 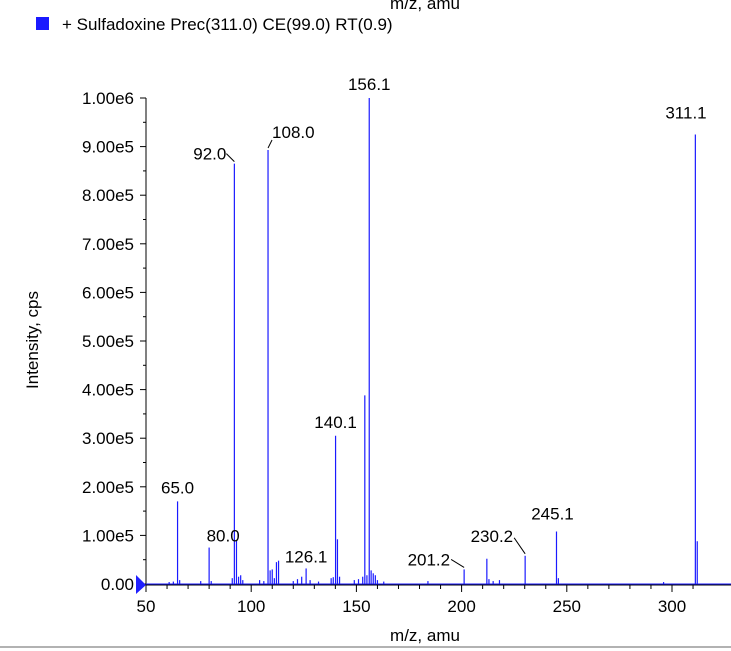 I want to click on peak-label: 65.0, so click(x=177, y=487).